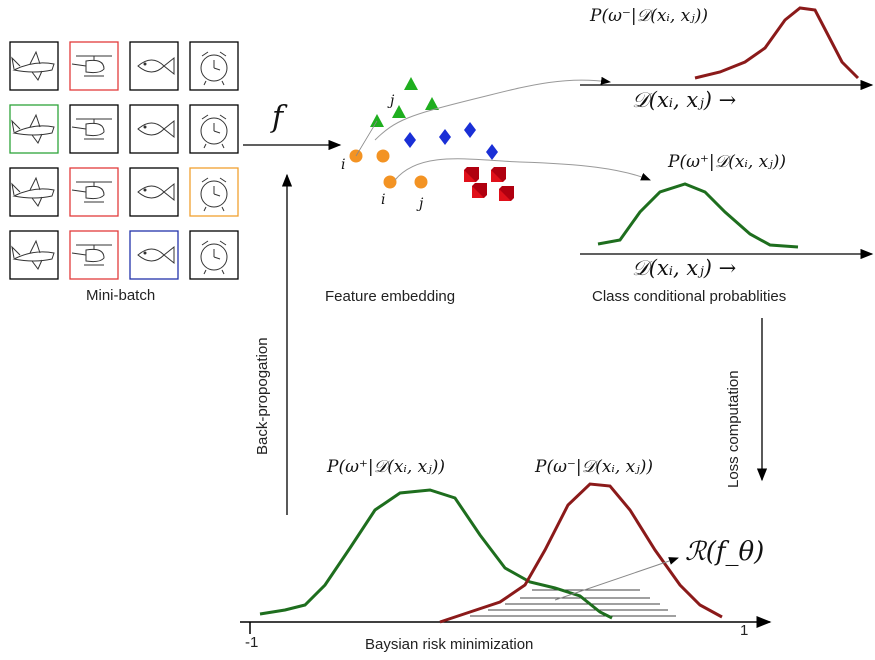 Image resolution: width=875 pixels, height=660 pixels. What do you see at coordinates (492, 108) in the screenshot?
I see `curve-arrow-negative` at bounding box center [492, 108].